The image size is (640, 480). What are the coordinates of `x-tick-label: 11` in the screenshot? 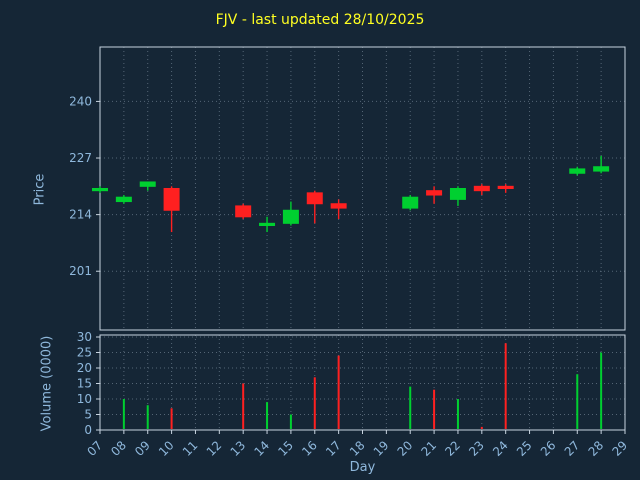 It's located at (190, 448).